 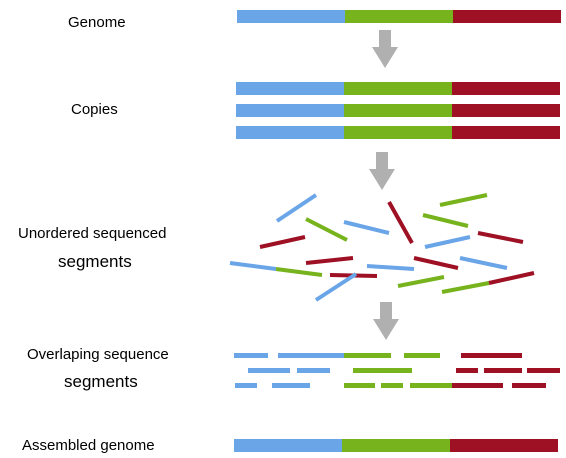 I want to click on label-unordered-line2: segments, so click(x=95, y=261).